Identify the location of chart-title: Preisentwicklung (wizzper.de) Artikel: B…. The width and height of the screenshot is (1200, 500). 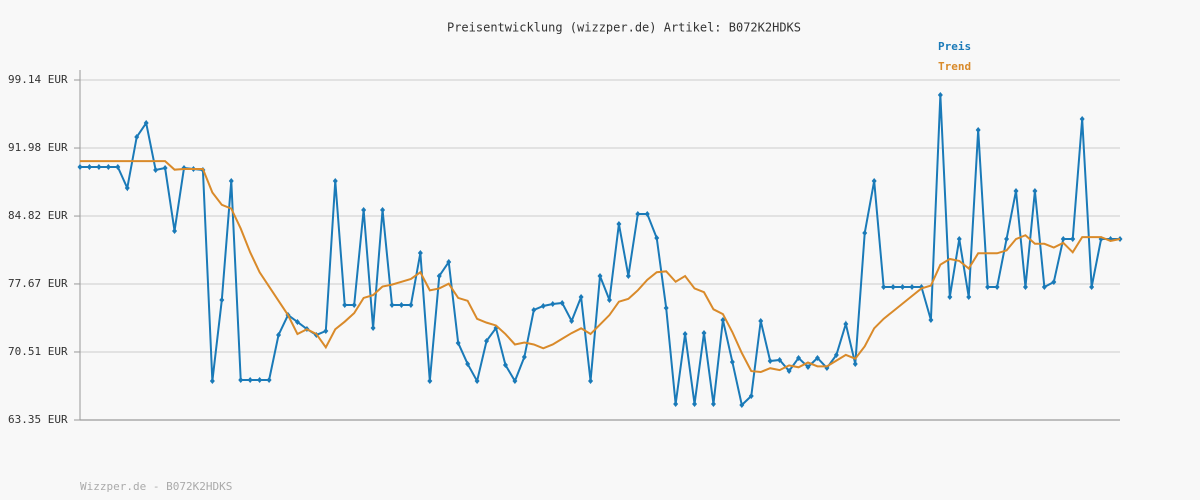
(624, 28).